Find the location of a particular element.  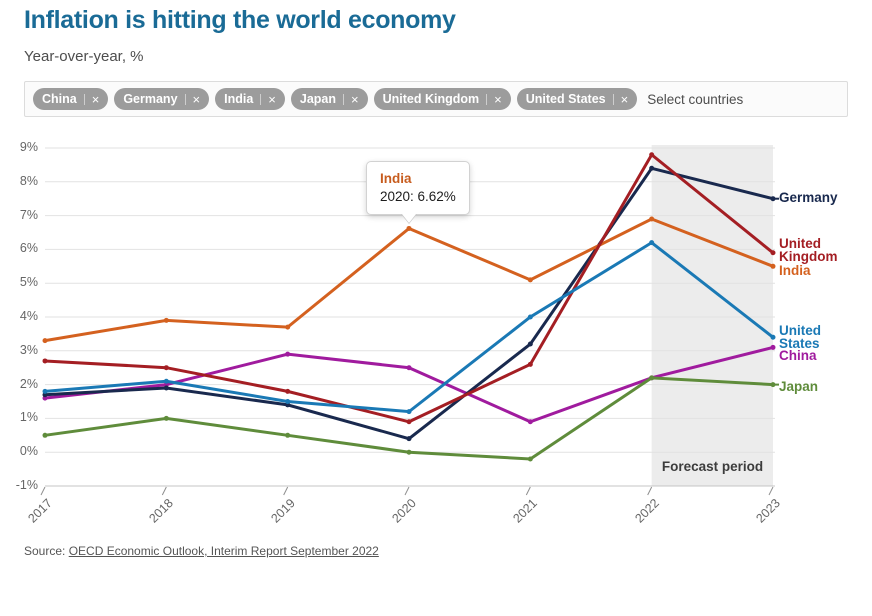

series-label-line: China is located at coordinates (798, 355).